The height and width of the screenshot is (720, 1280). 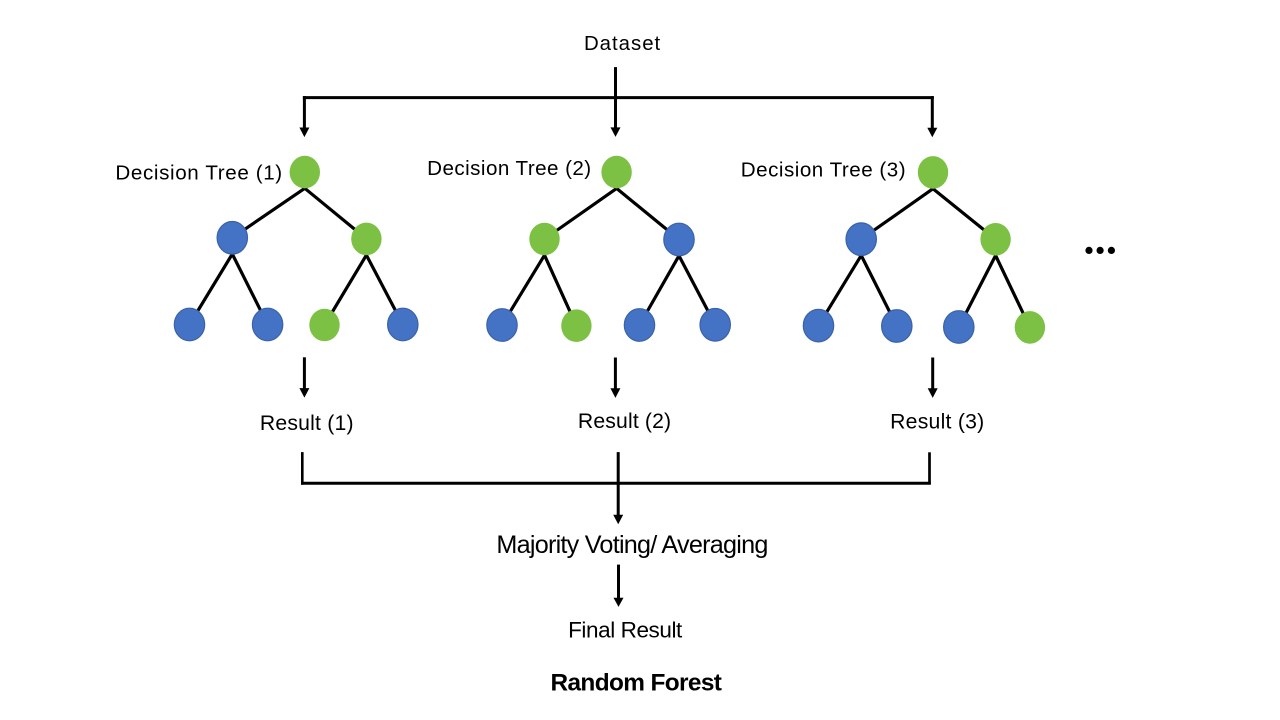 What do you see at coordinates (823, 170) in the screenshot?
I see `svg-text: Decision Tree (3)` at bounding box center [823, 170].